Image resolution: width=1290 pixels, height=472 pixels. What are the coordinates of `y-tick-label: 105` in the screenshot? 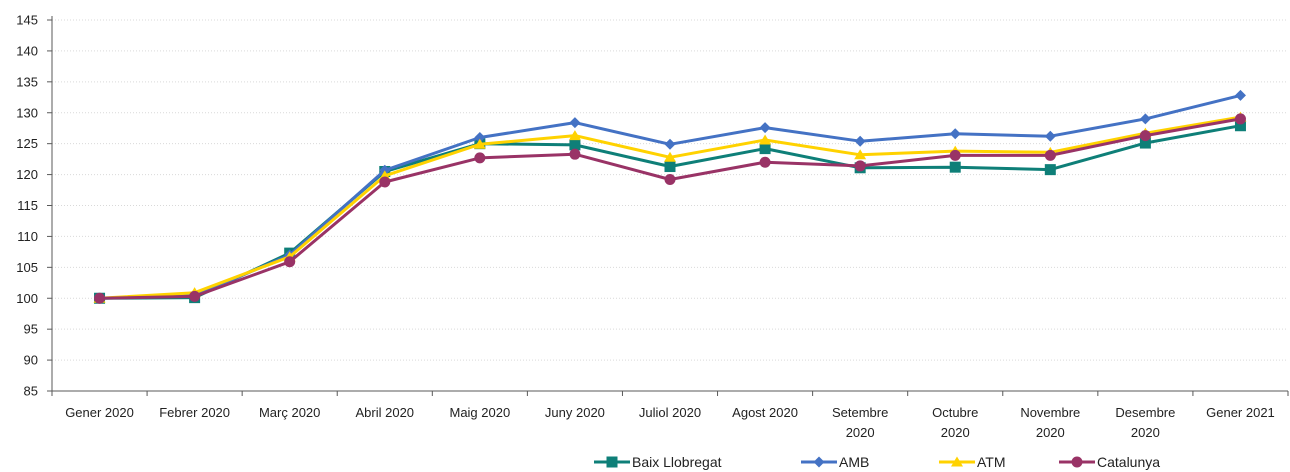 It's located at (27, 267).